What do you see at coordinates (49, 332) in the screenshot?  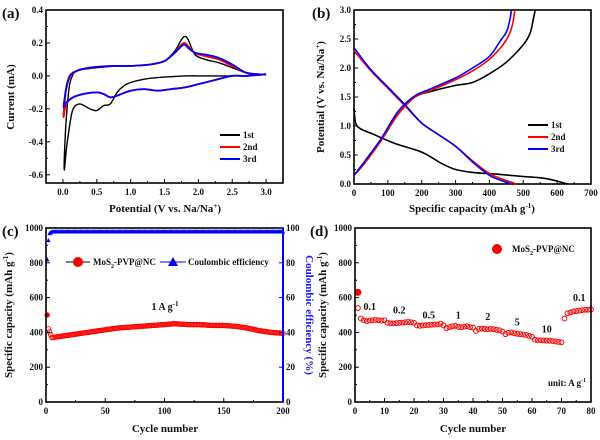 I see `capacity-point` at bounding box center [49, 332].